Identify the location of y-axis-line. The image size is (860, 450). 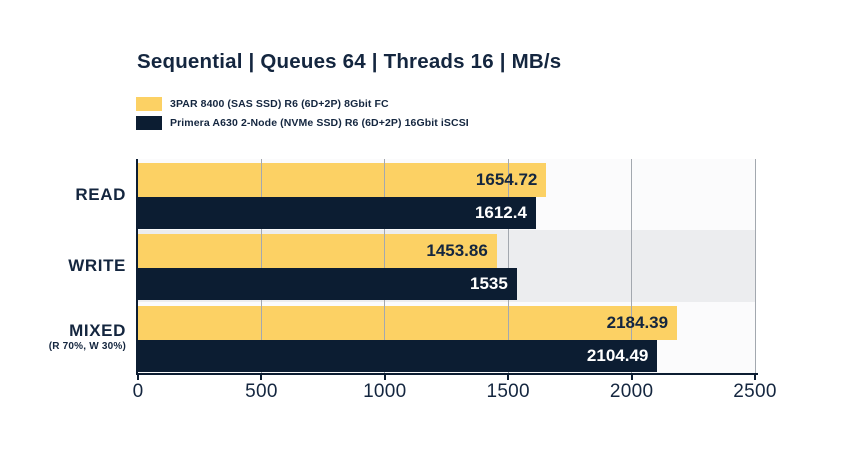
(137, 267).